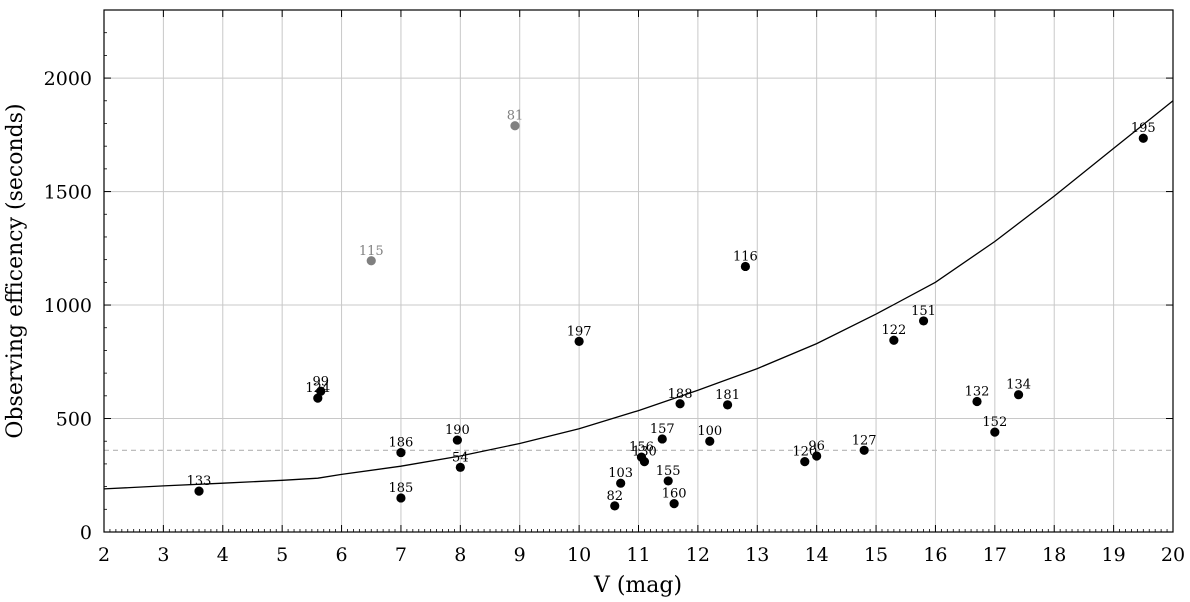  I want to click on x-tick-label: 13, so click(757, 555).